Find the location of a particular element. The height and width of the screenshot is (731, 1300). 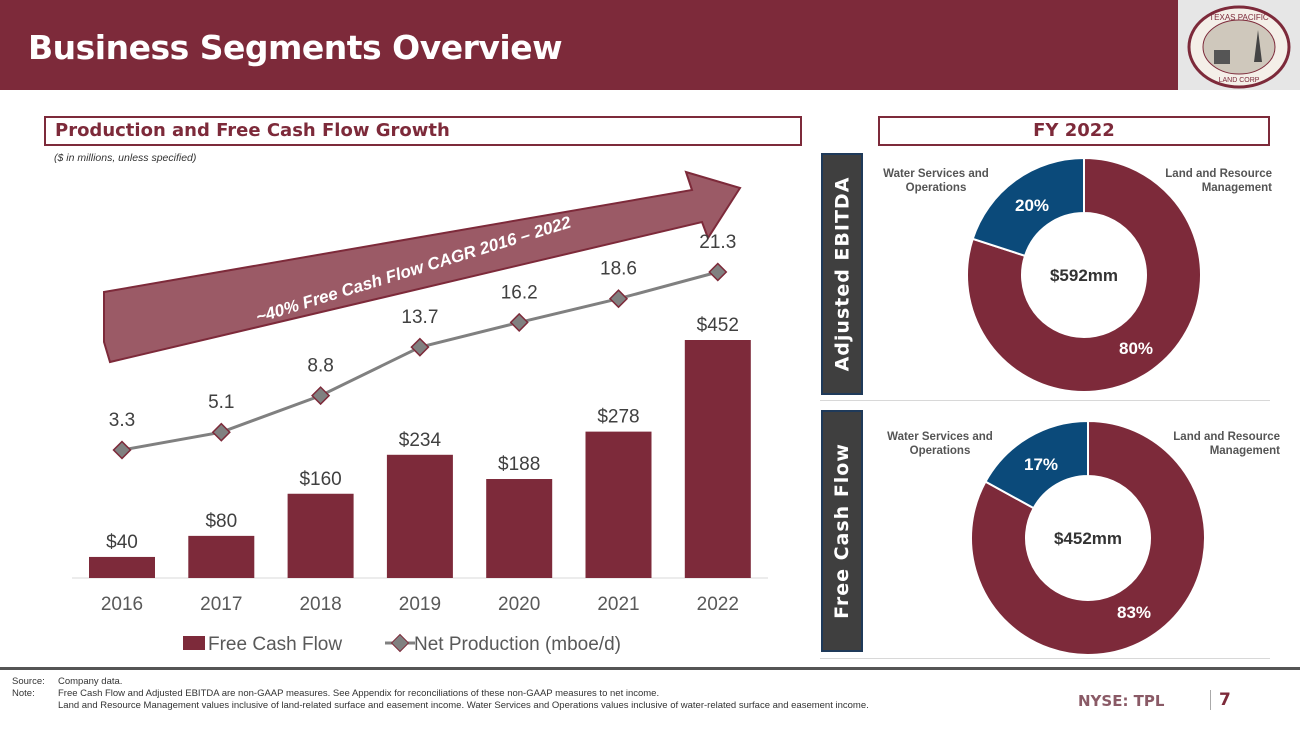

x-tick-2020: 2020 is located at coordinates (519, 604).